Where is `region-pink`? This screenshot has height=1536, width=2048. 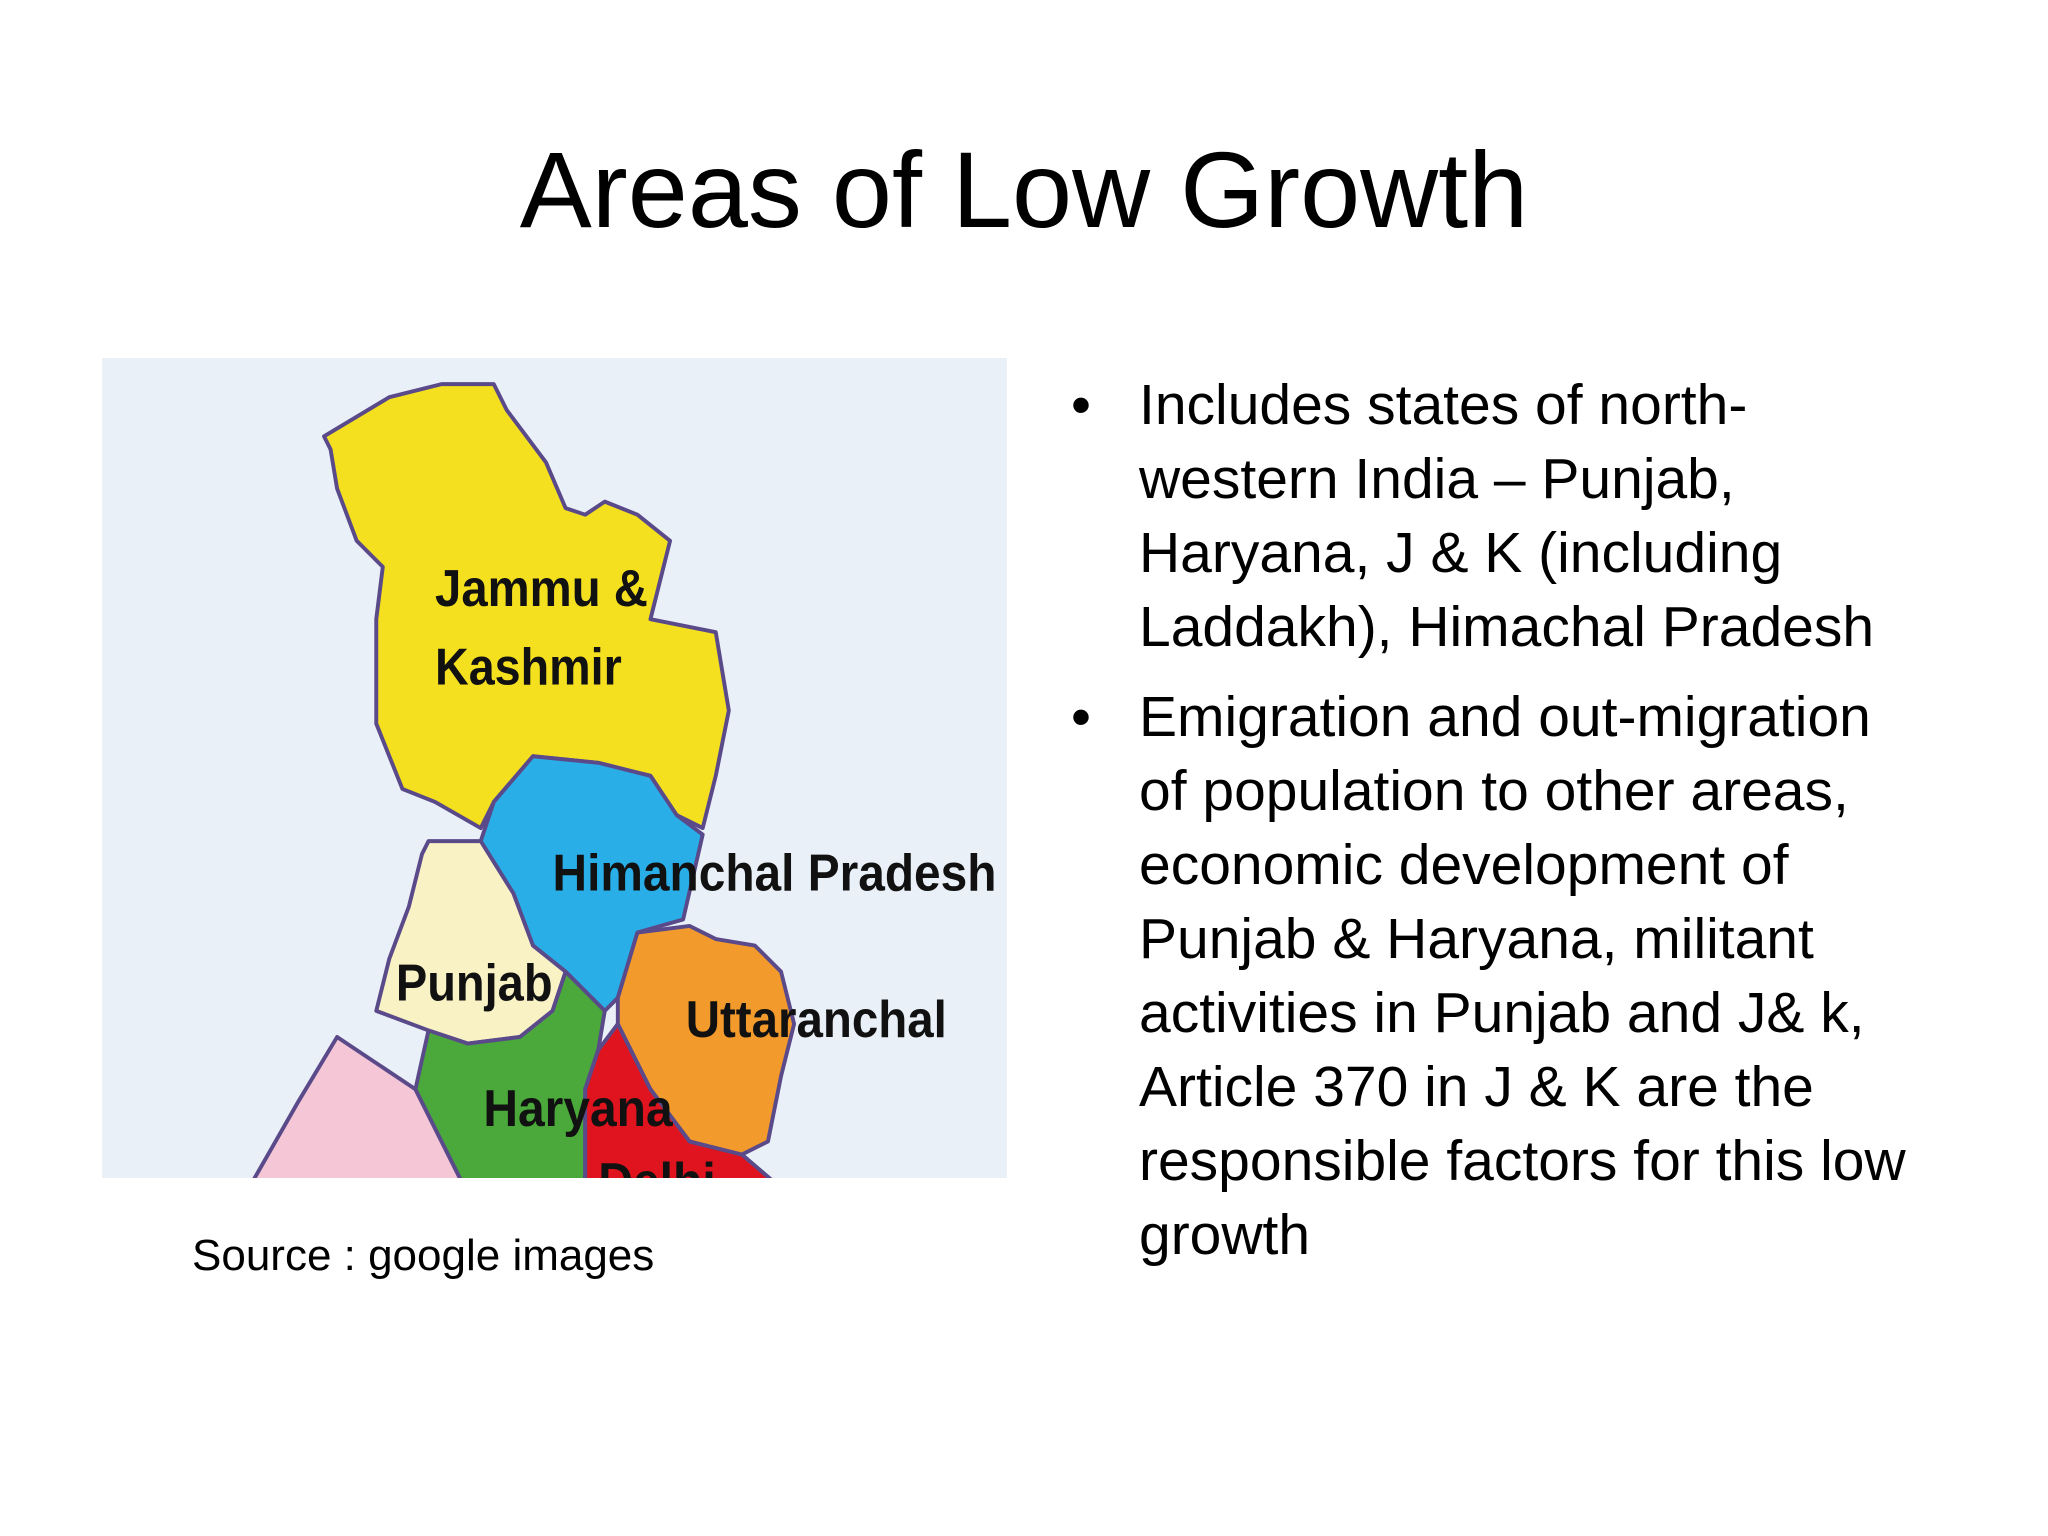
region-pink is located at coordinates (357, 1106).